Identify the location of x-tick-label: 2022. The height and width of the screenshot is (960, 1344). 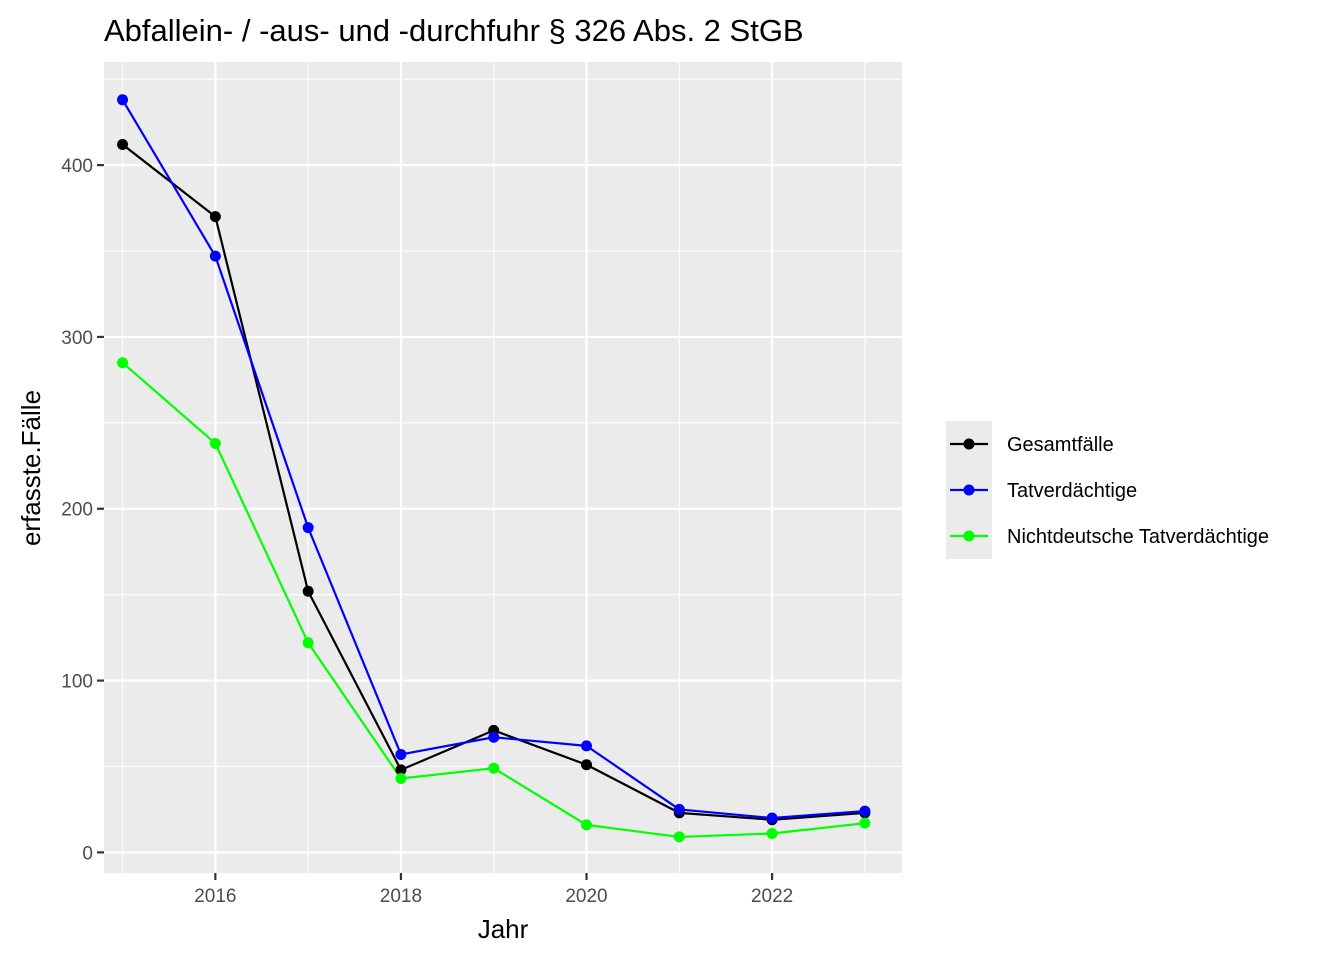
(772, 896).